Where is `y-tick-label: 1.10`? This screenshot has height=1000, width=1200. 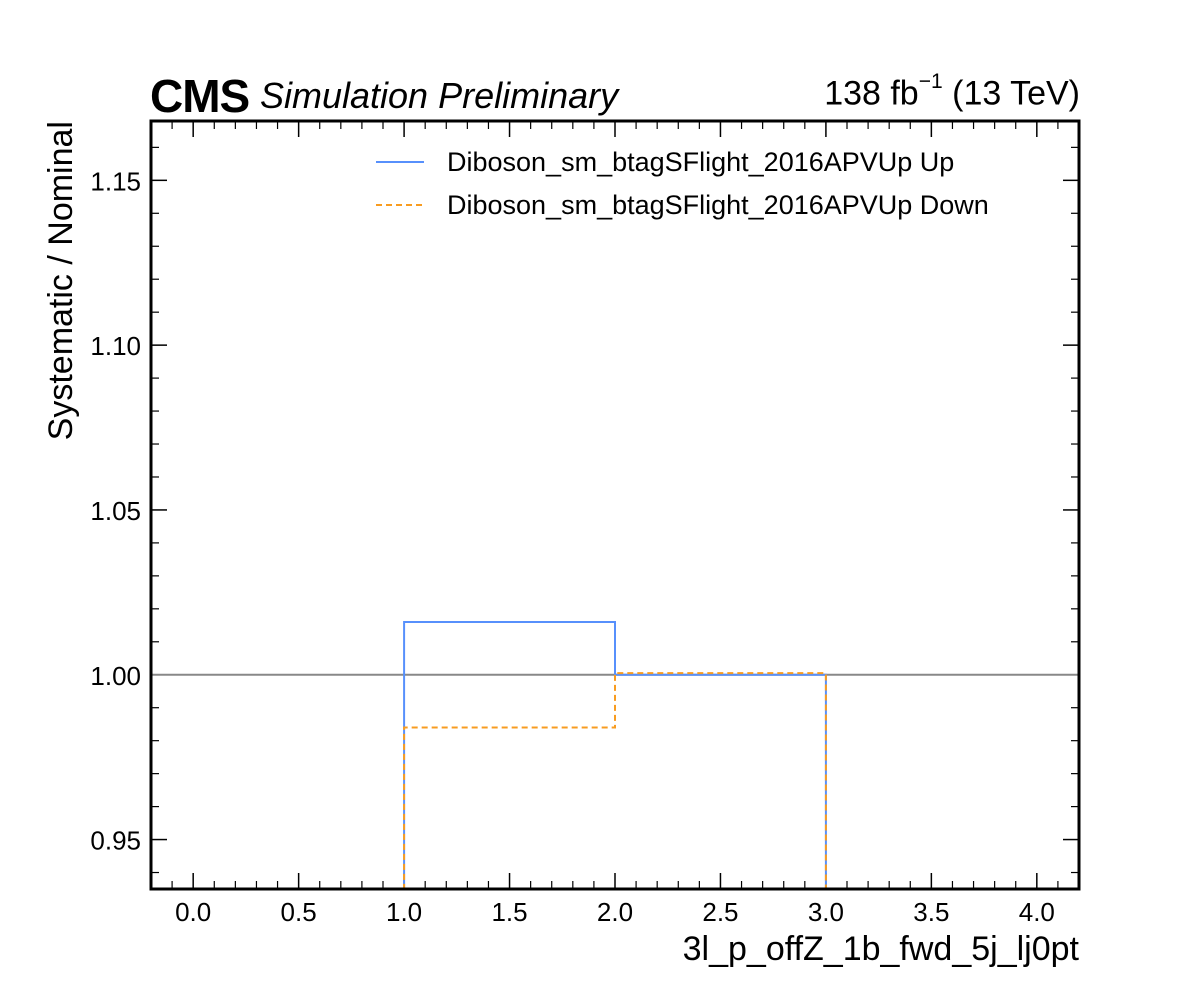
y-tick-label: 1.10 is located at coordinates (115, 346).